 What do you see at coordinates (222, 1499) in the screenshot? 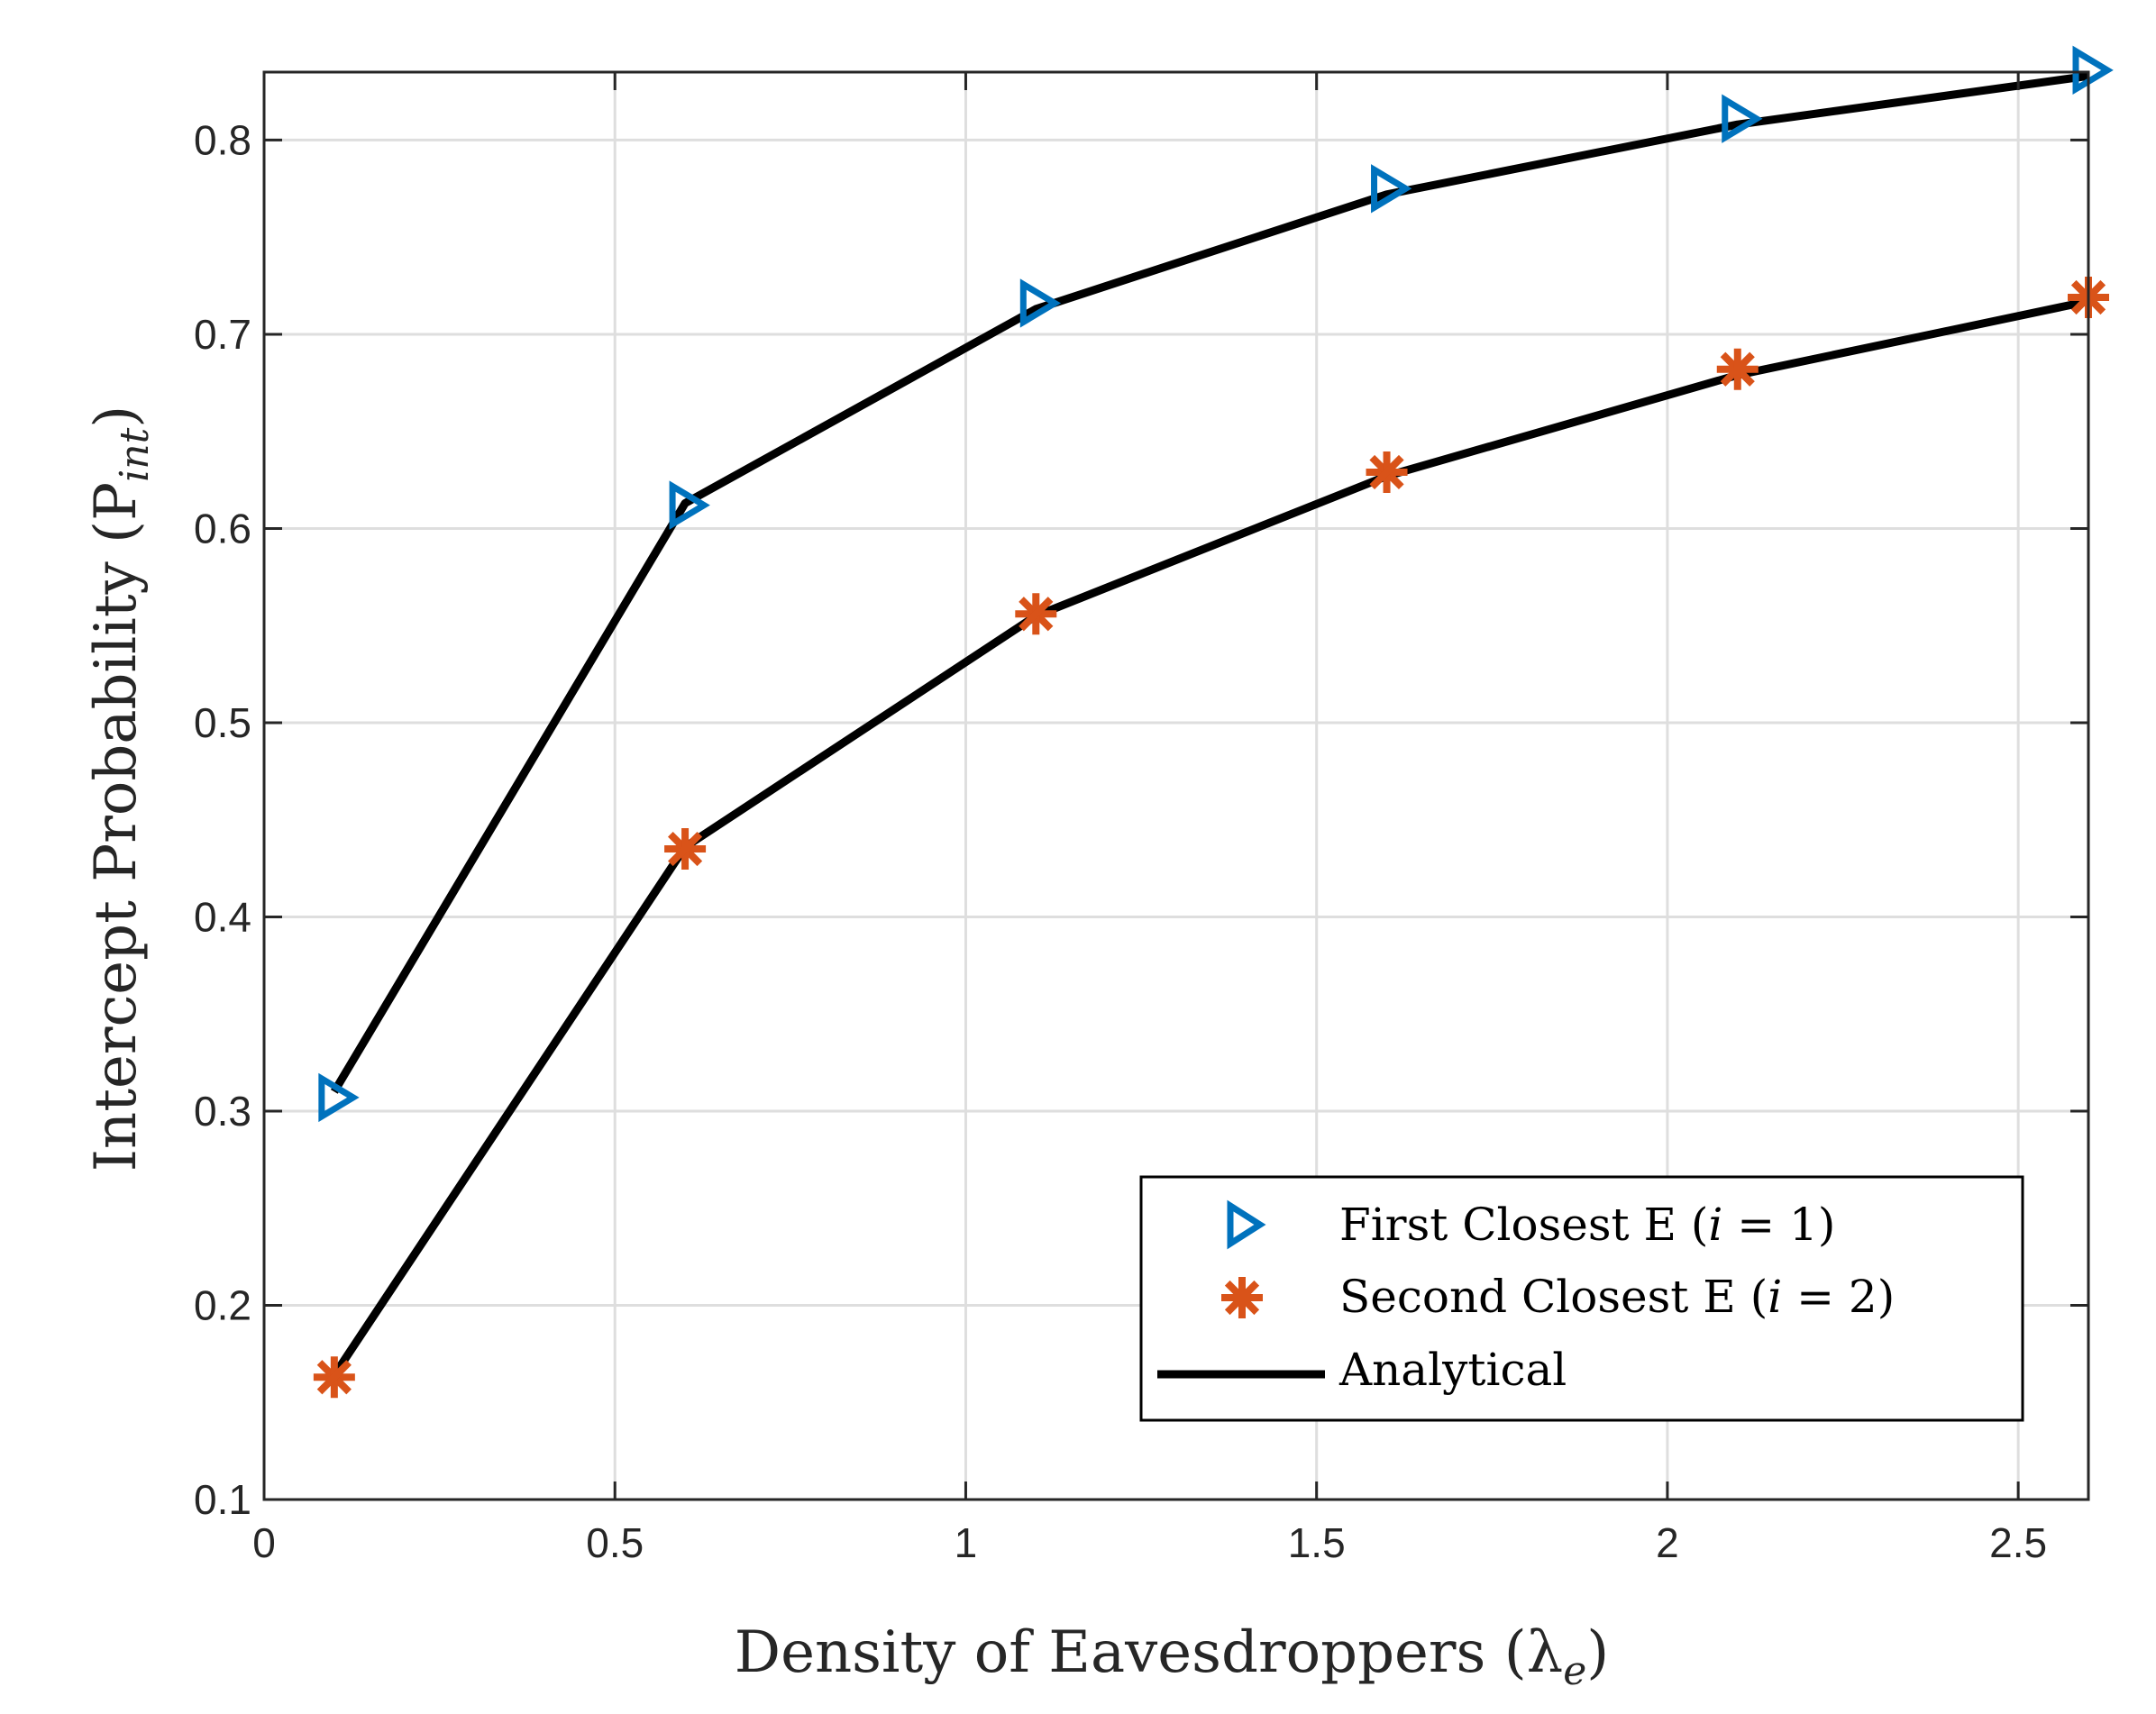
I see `y-tick-label: 0.1` at bounding box center [222, 1499].